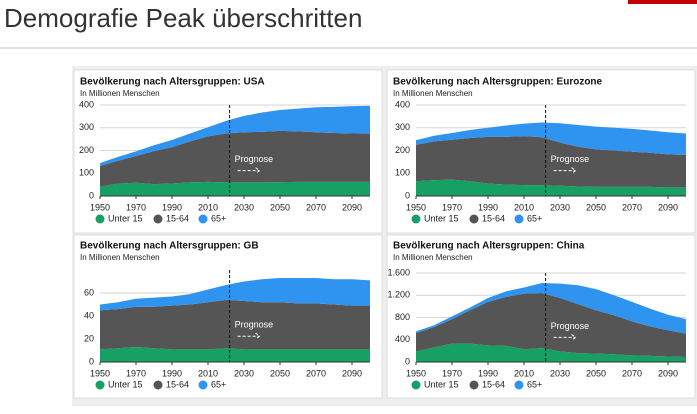 The image size is (697, 414). What do you see at coordinates (402, 317) in the screenshot?
I see `y-tick-label: 800` at bounding box center [402, 317].